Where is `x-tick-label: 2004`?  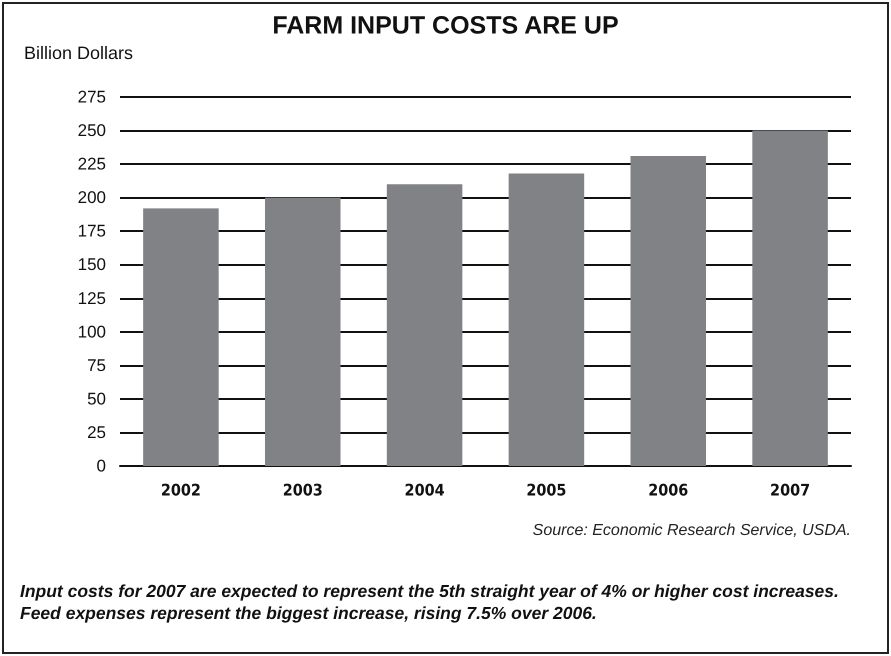
x-tick-label: 2004 is located at coordinates (424, 490).